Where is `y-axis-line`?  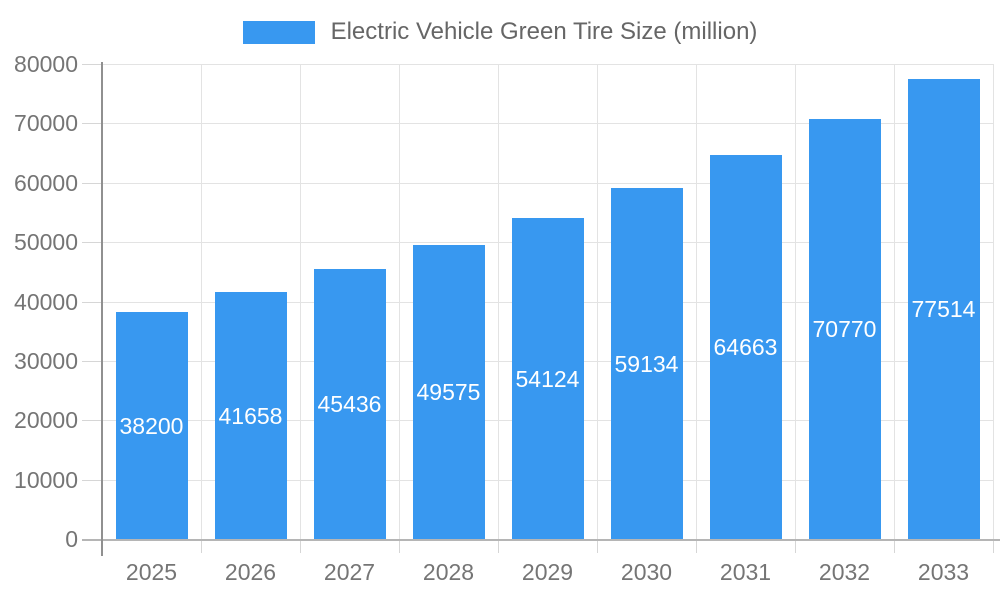 y-axis-line is located at coordinates (102, 309).